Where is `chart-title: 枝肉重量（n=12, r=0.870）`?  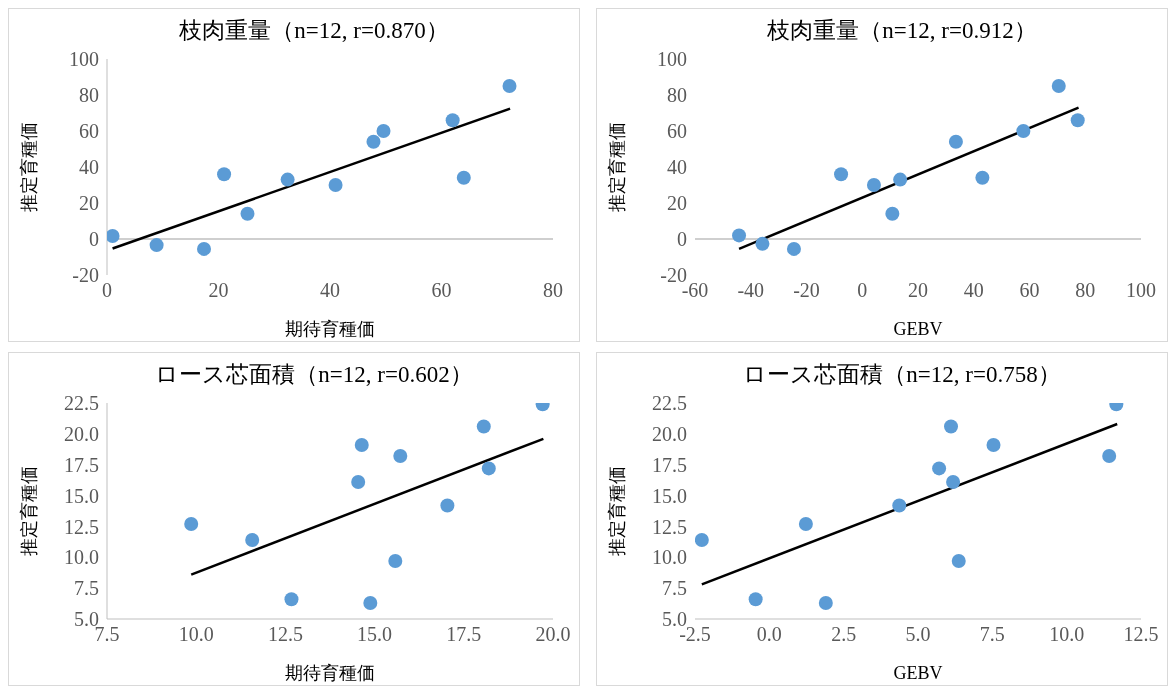
chart-title: 枝肉重量（n=12, r=0.870） is located at coordinates (314, 31).